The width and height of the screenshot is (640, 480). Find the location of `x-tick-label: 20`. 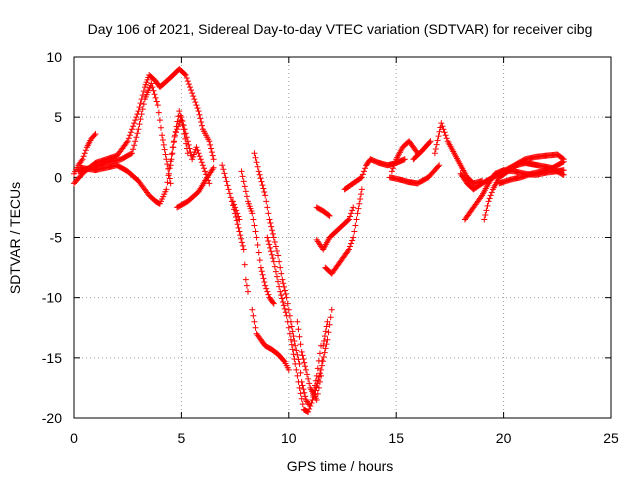

x-tick-label: 20 is located at coordinates (504, 438).